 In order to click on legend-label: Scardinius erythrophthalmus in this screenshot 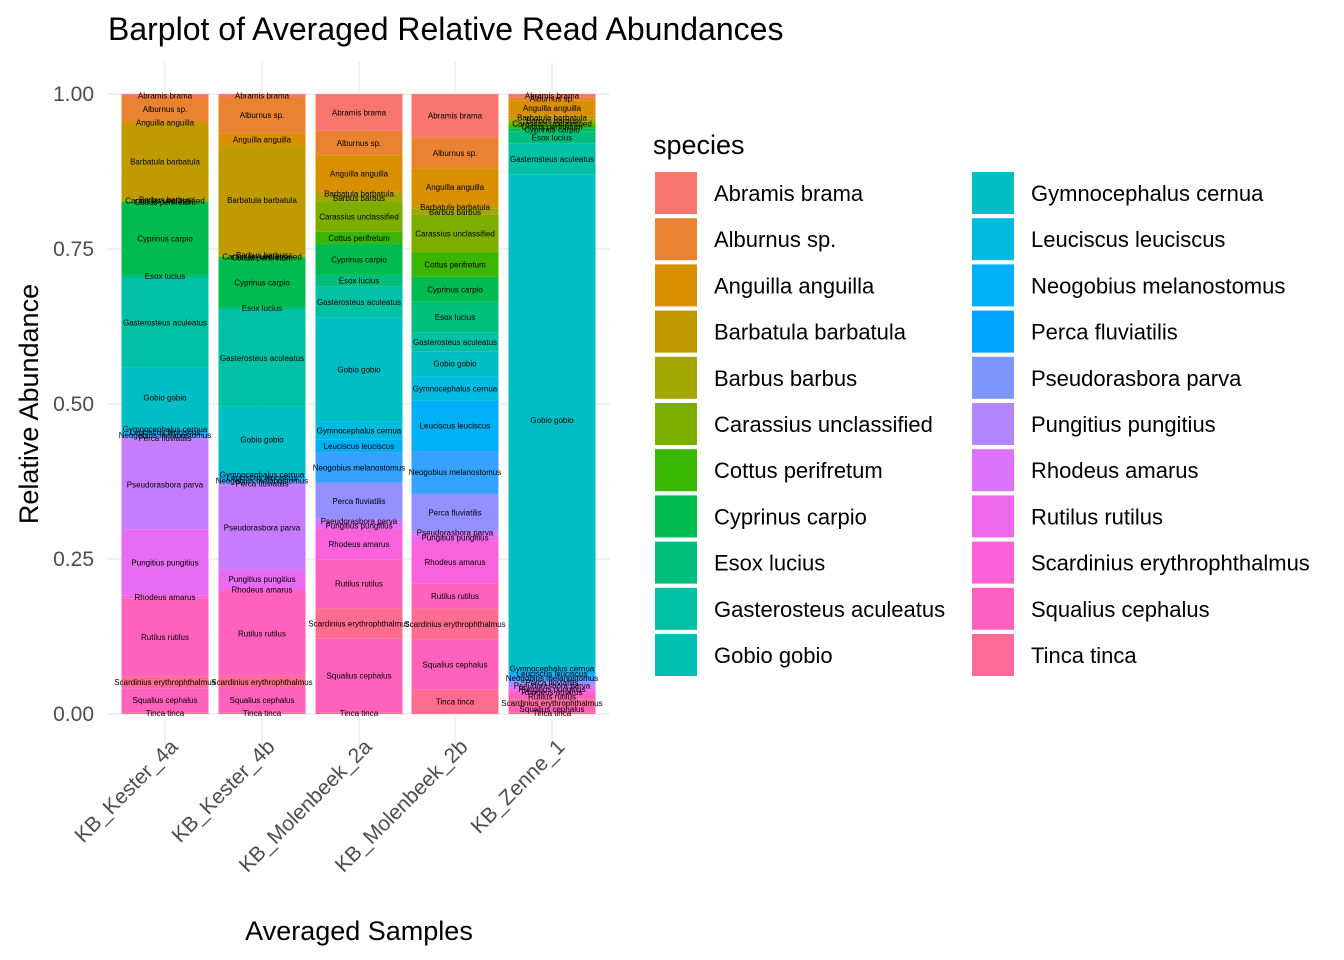, I will do `click(1170, 563)`.